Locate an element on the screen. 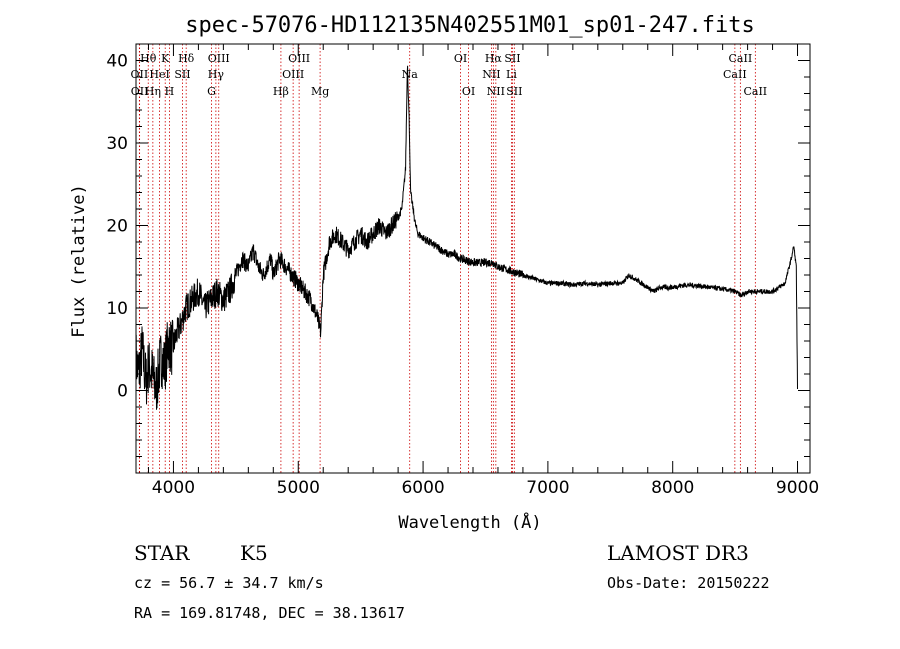 The width and height of the screenshot is (900, 649). y-tick-label: 30 is located at coordinates (117, 144).